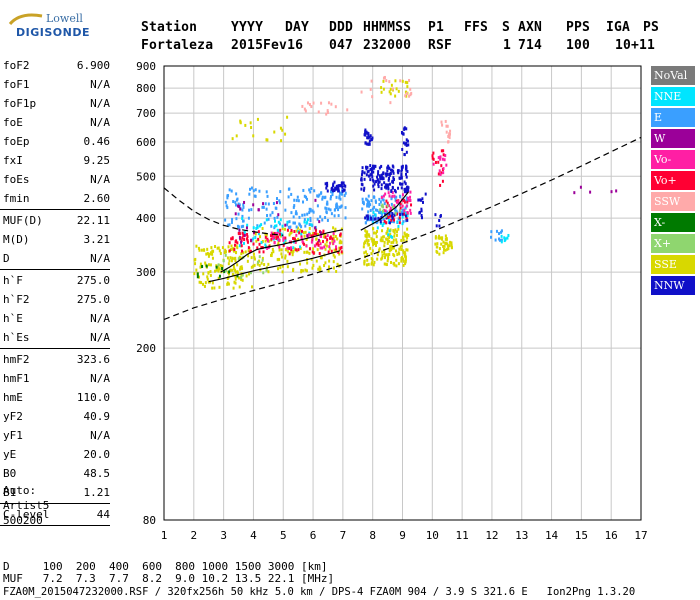 Image resolution: width=700 pixels, height=600 pixels. I want to click on header-value-10: 10+, so click(627, 45).